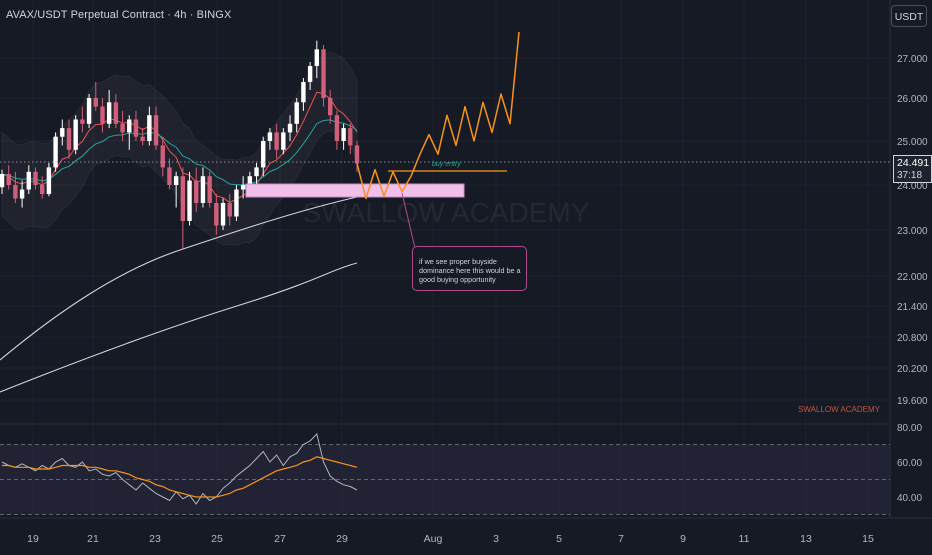  I want to click on ema-fast-line, so click(179, 147).